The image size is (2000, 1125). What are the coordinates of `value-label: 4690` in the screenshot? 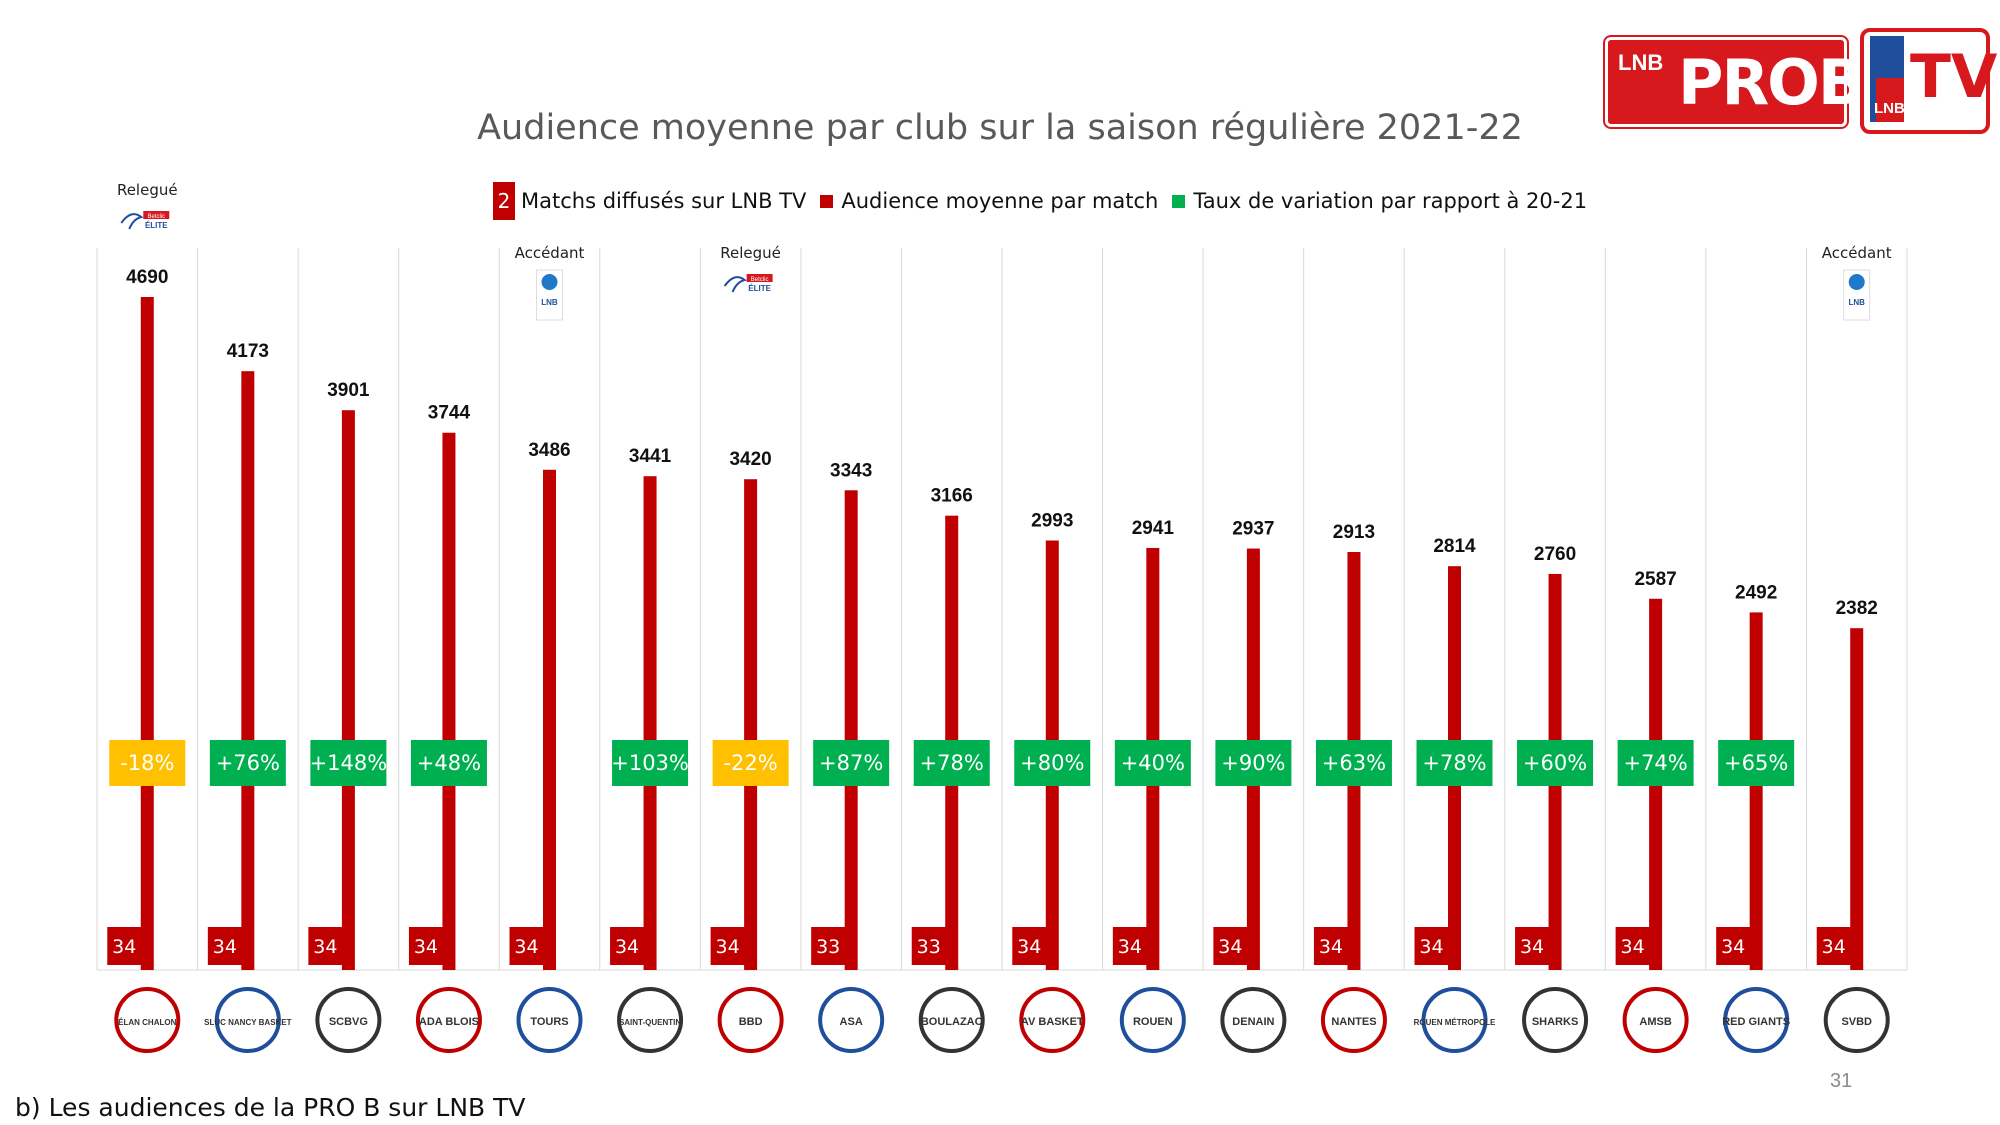 It's located at (147, 277).